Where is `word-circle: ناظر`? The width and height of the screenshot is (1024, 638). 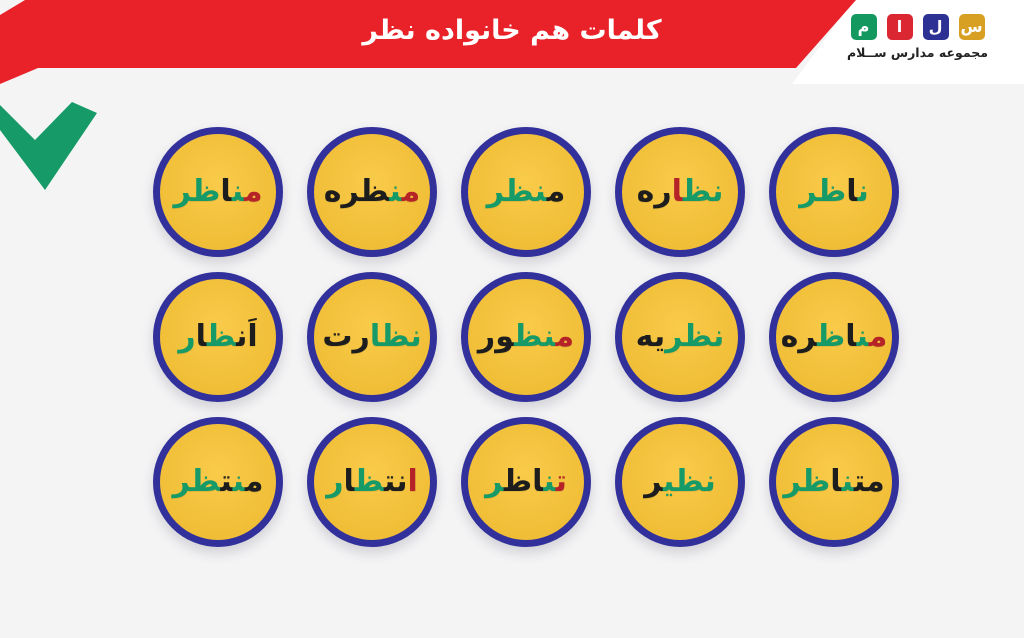 word-circle: ناظر is located at coordinates (834, 192).